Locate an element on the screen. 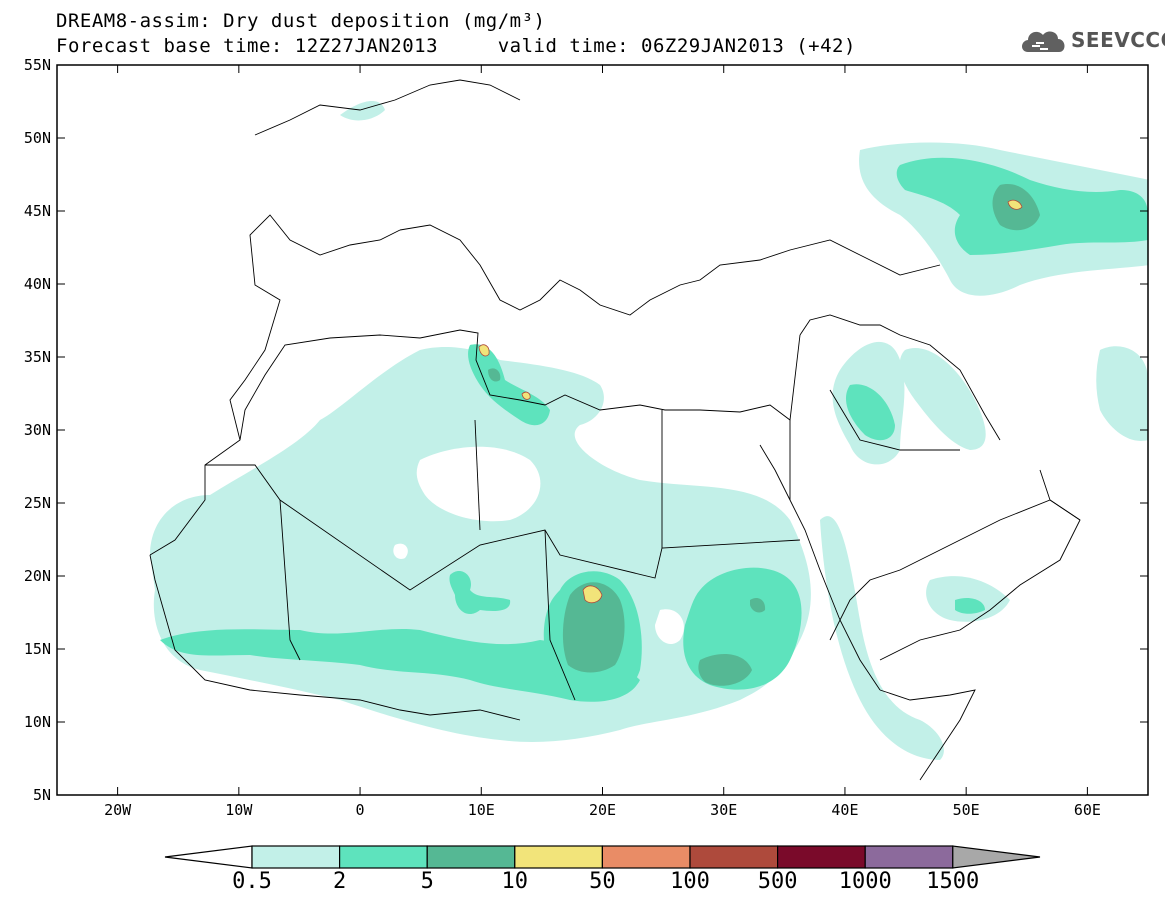  colorbar-label: 2 is located at coordinates (339, 881).